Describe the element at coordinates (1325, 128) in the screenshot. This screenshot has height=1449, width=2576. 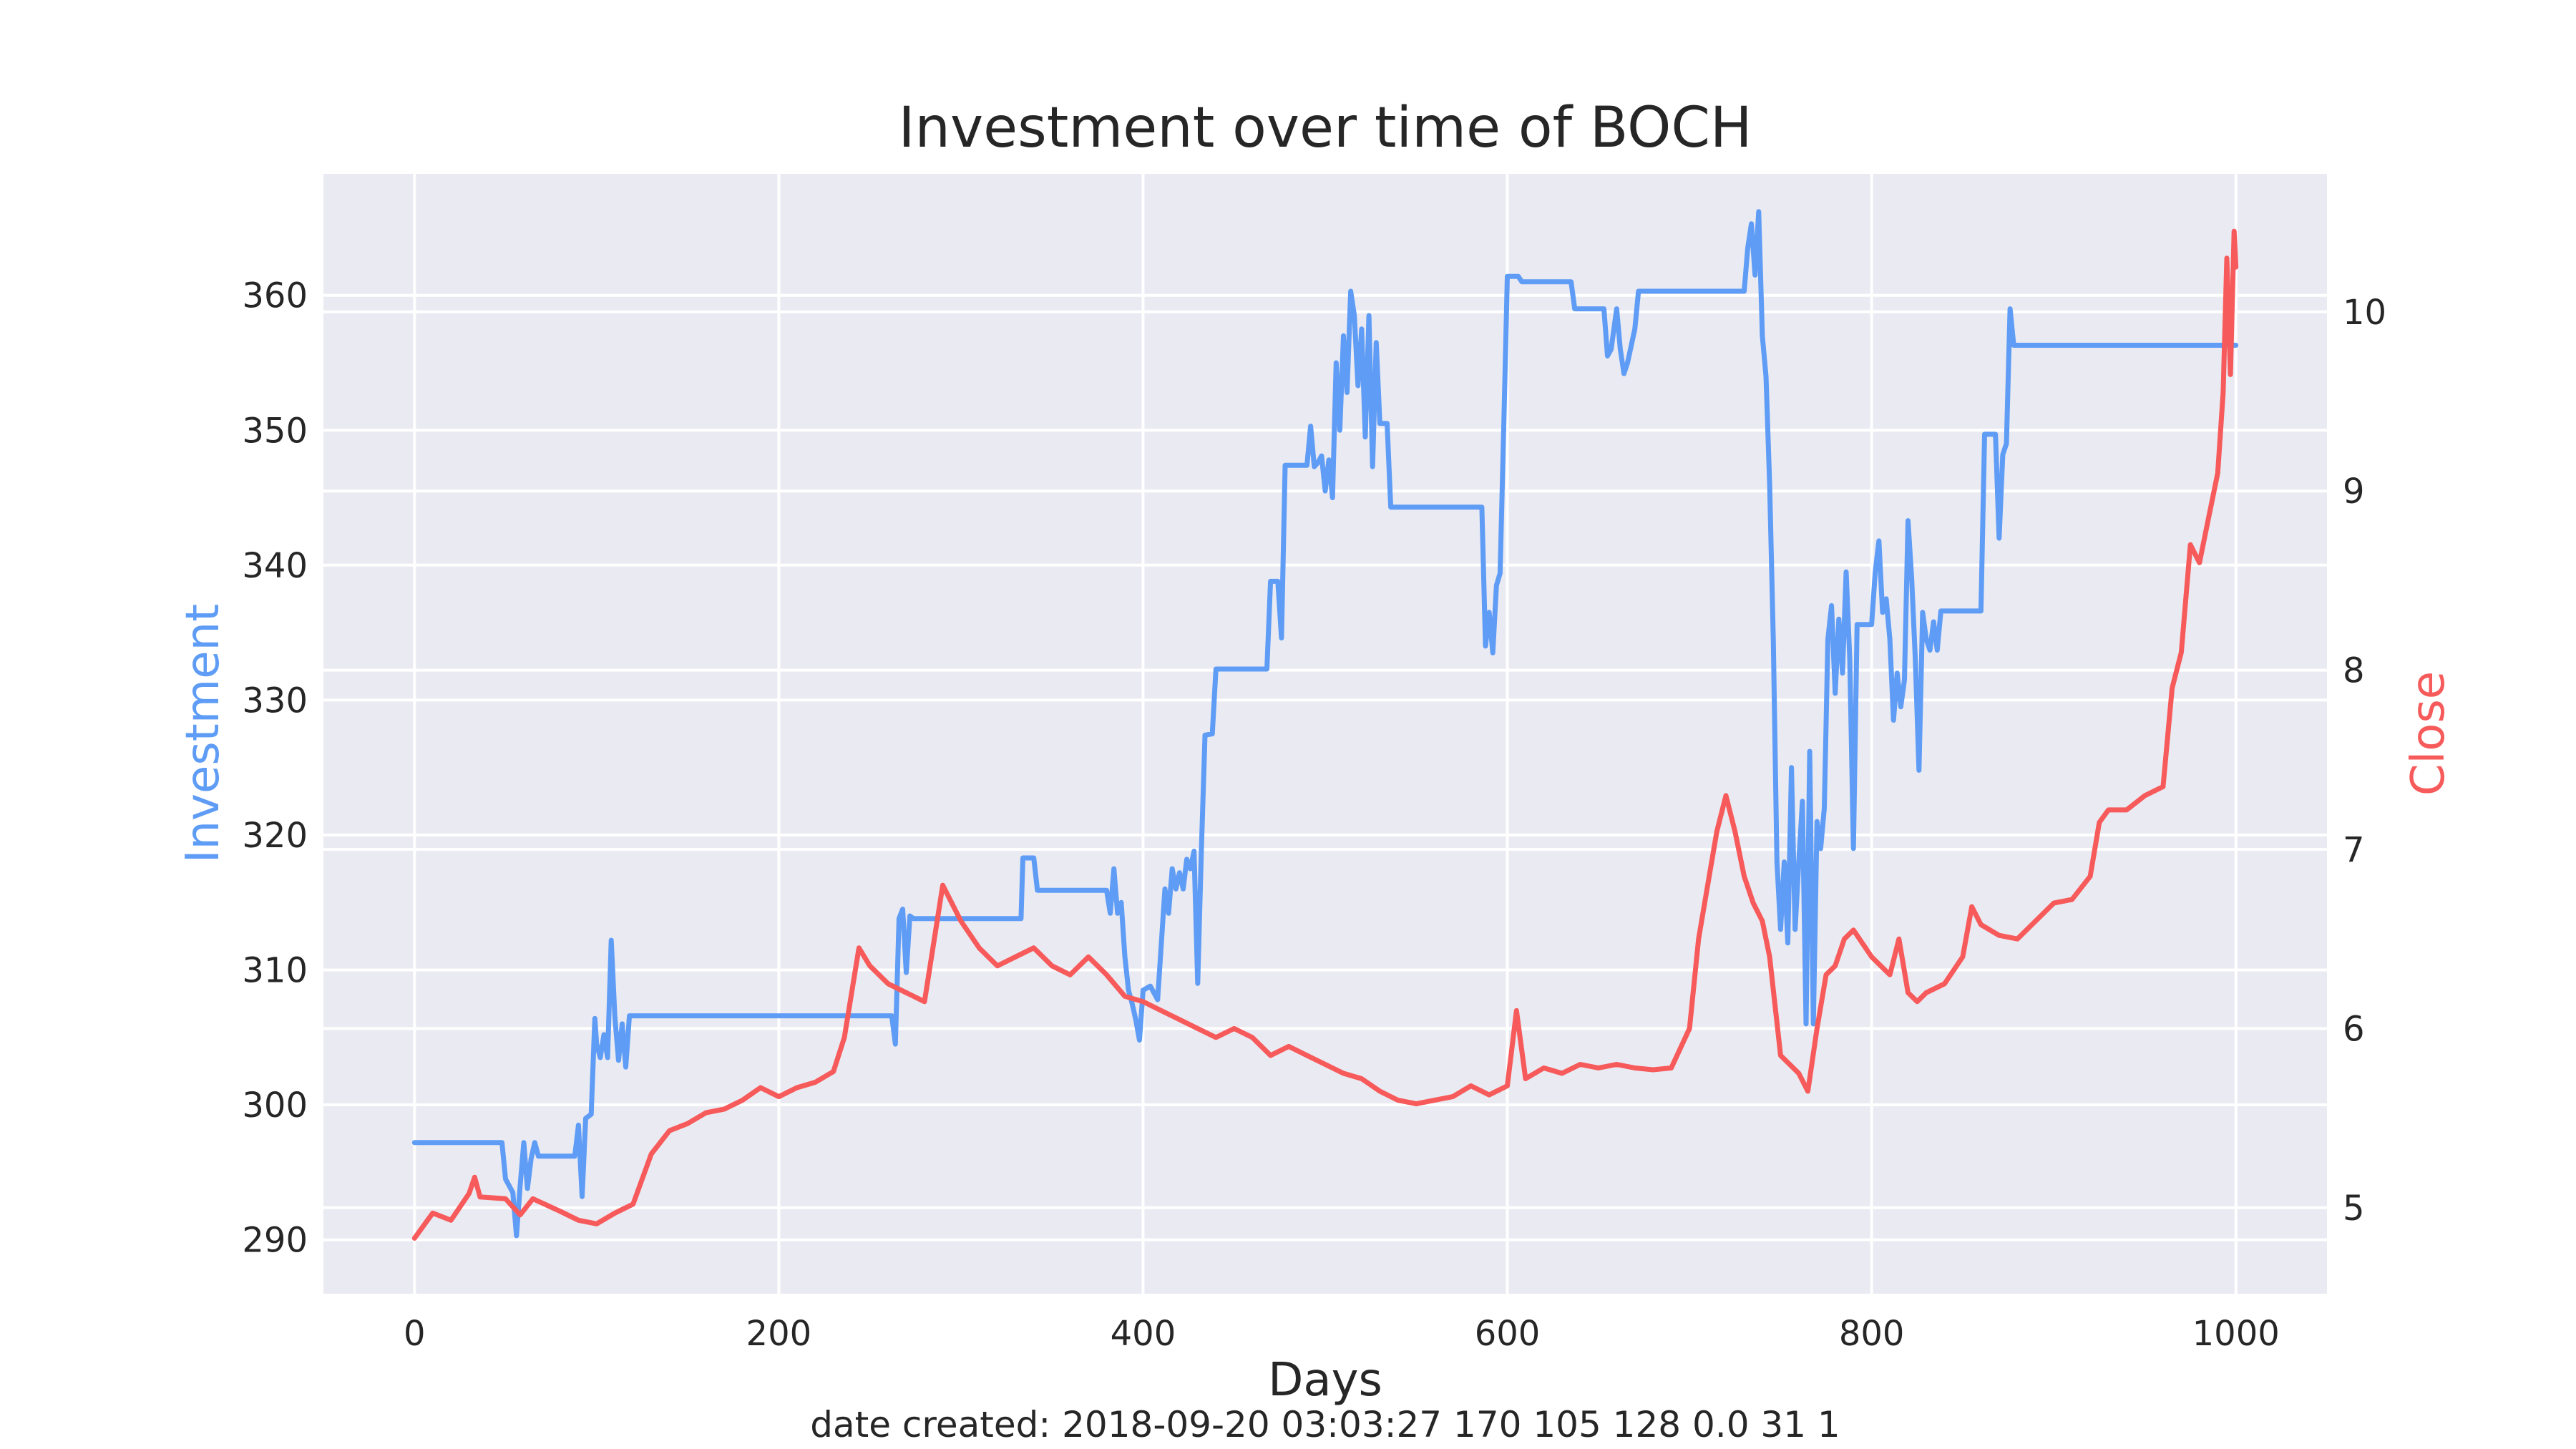
I see `chart-title: Investment over time of BOCH` at that location.